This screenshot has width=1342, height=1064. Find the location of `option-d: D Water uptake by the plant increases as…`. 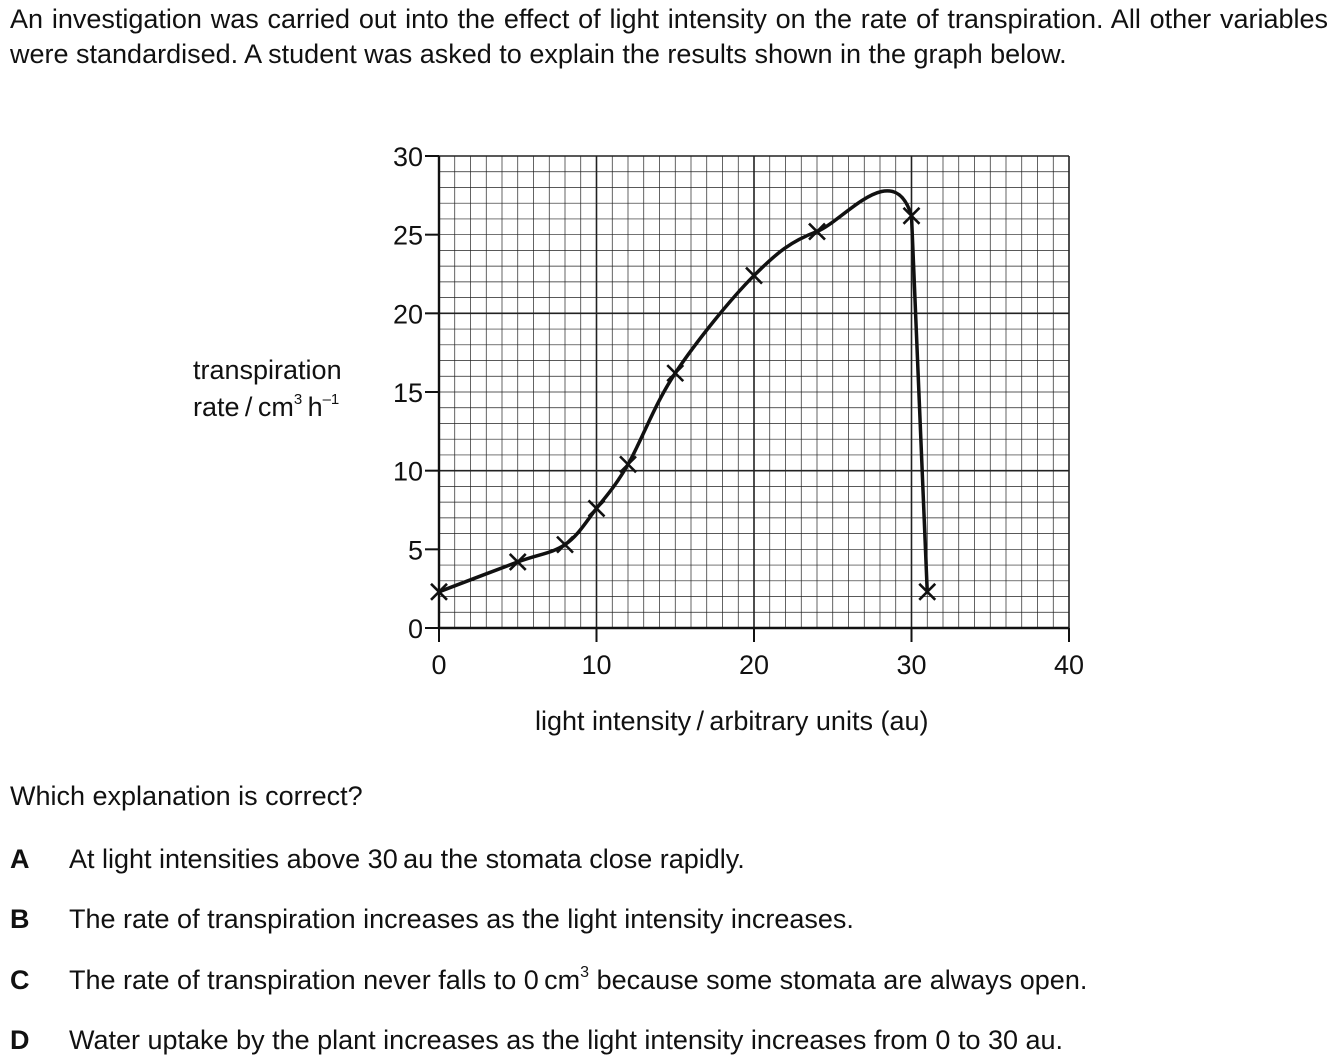

option-d: D Water uptake by the plant increases as… is located at coordinates (670, 1043).